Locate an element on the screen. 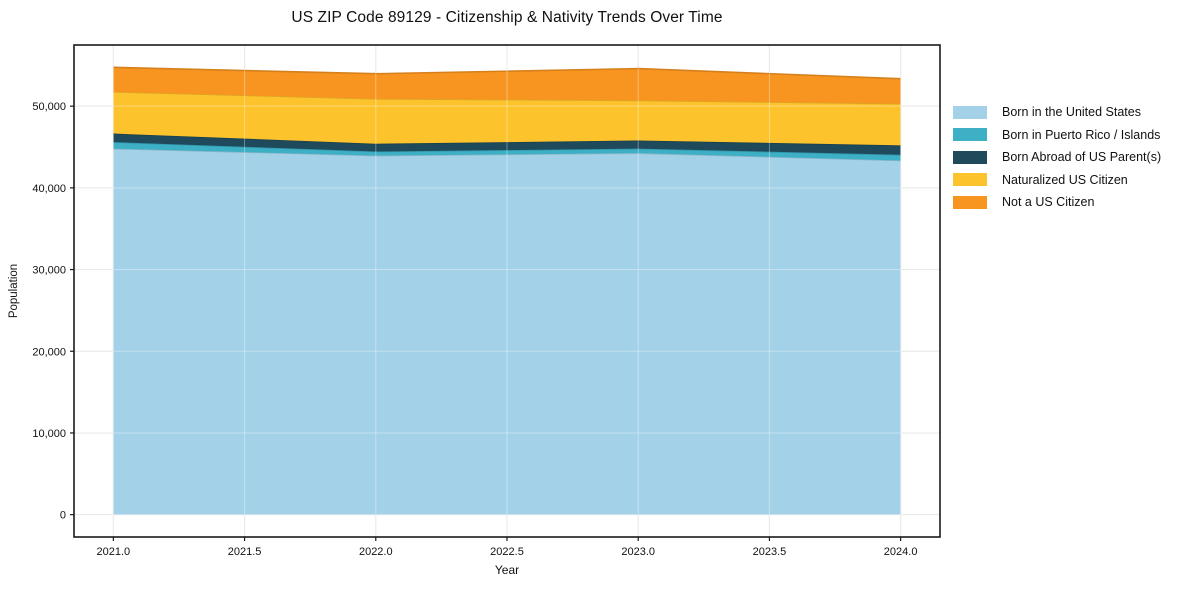 This screenshot has width=1189, height=590. y-tick-label: 40,000 is located at coordinates (49, 189).